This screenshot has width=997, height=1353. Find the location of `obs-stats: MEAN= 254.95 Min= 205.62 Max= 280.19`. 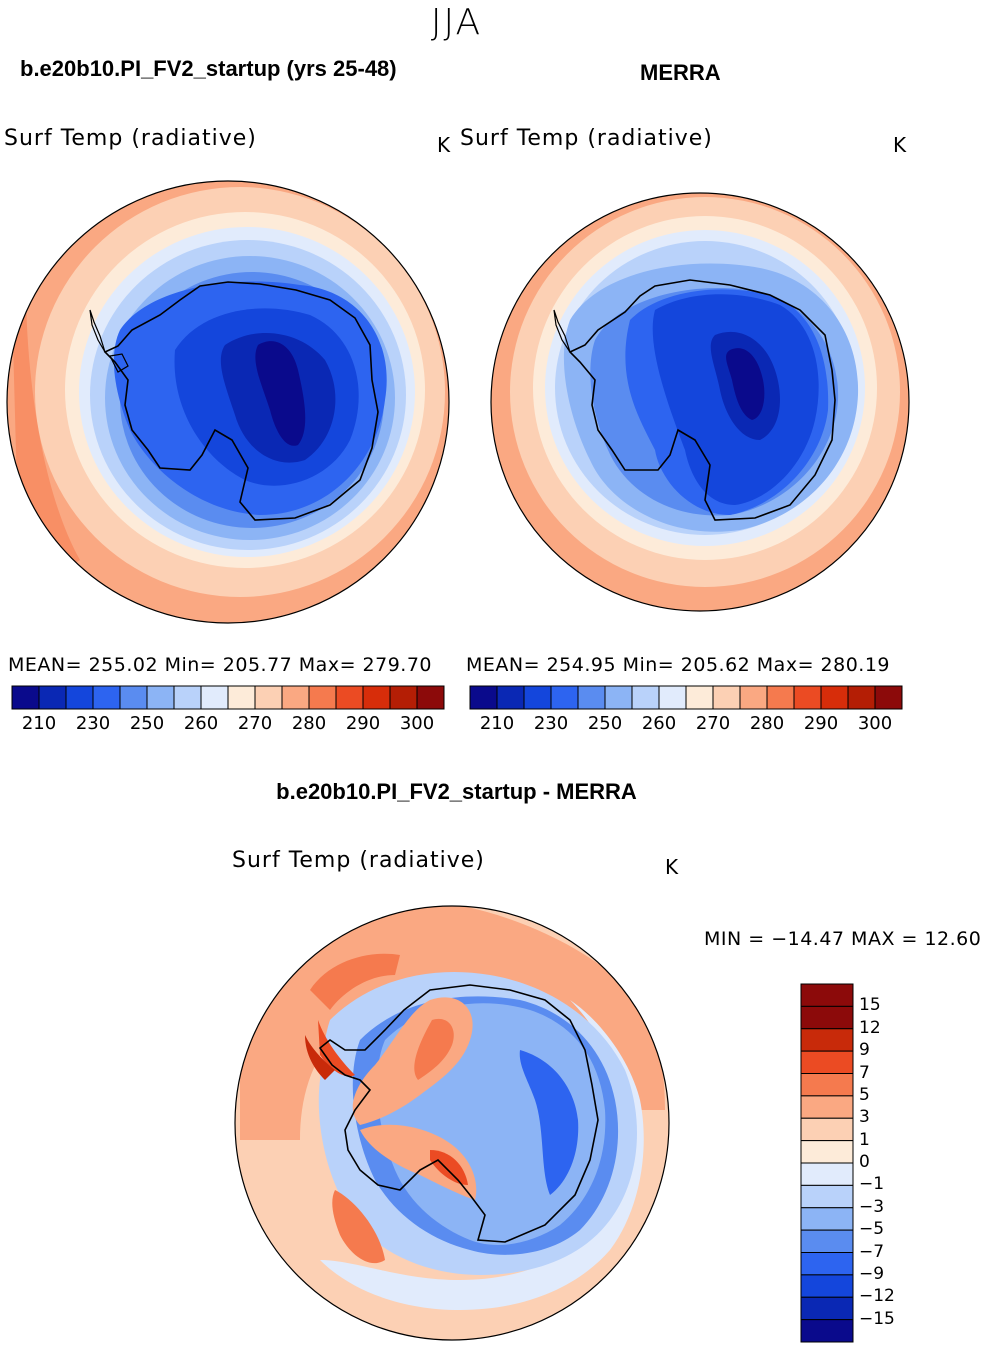

obs-stats: MEAN= 254.95 Min= 205.62 Max= 280.19 is located at coordinates (678, 665).